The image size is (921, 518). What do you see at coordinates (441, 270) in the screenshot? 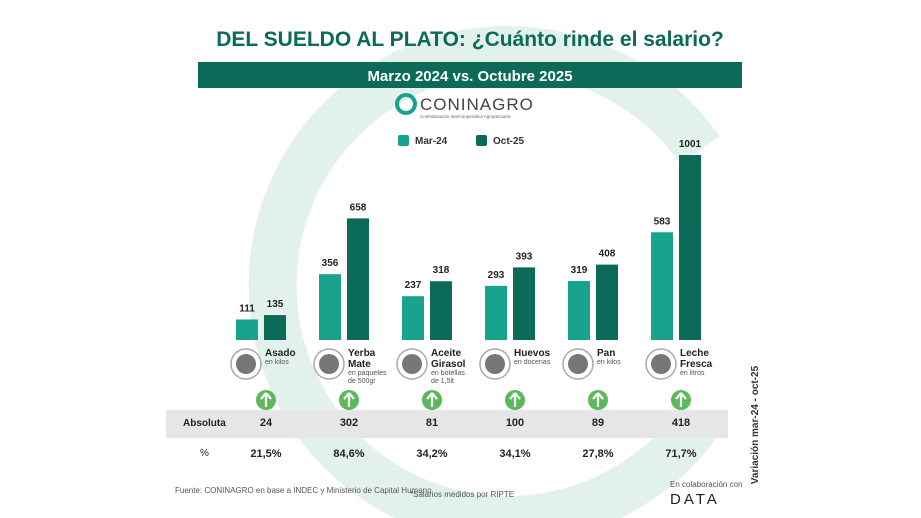
I see `value-label: 318` at bounding box center [441, 270].